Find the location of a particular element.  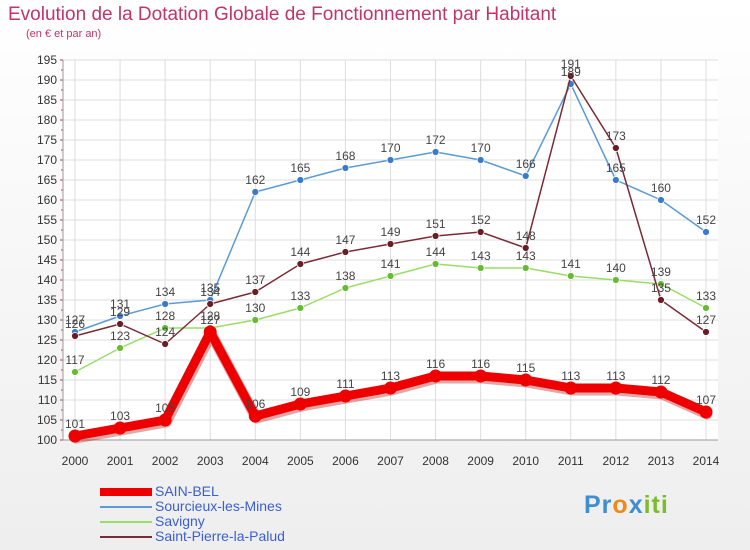

data-label: 128 is located at coordinates (210, 316).